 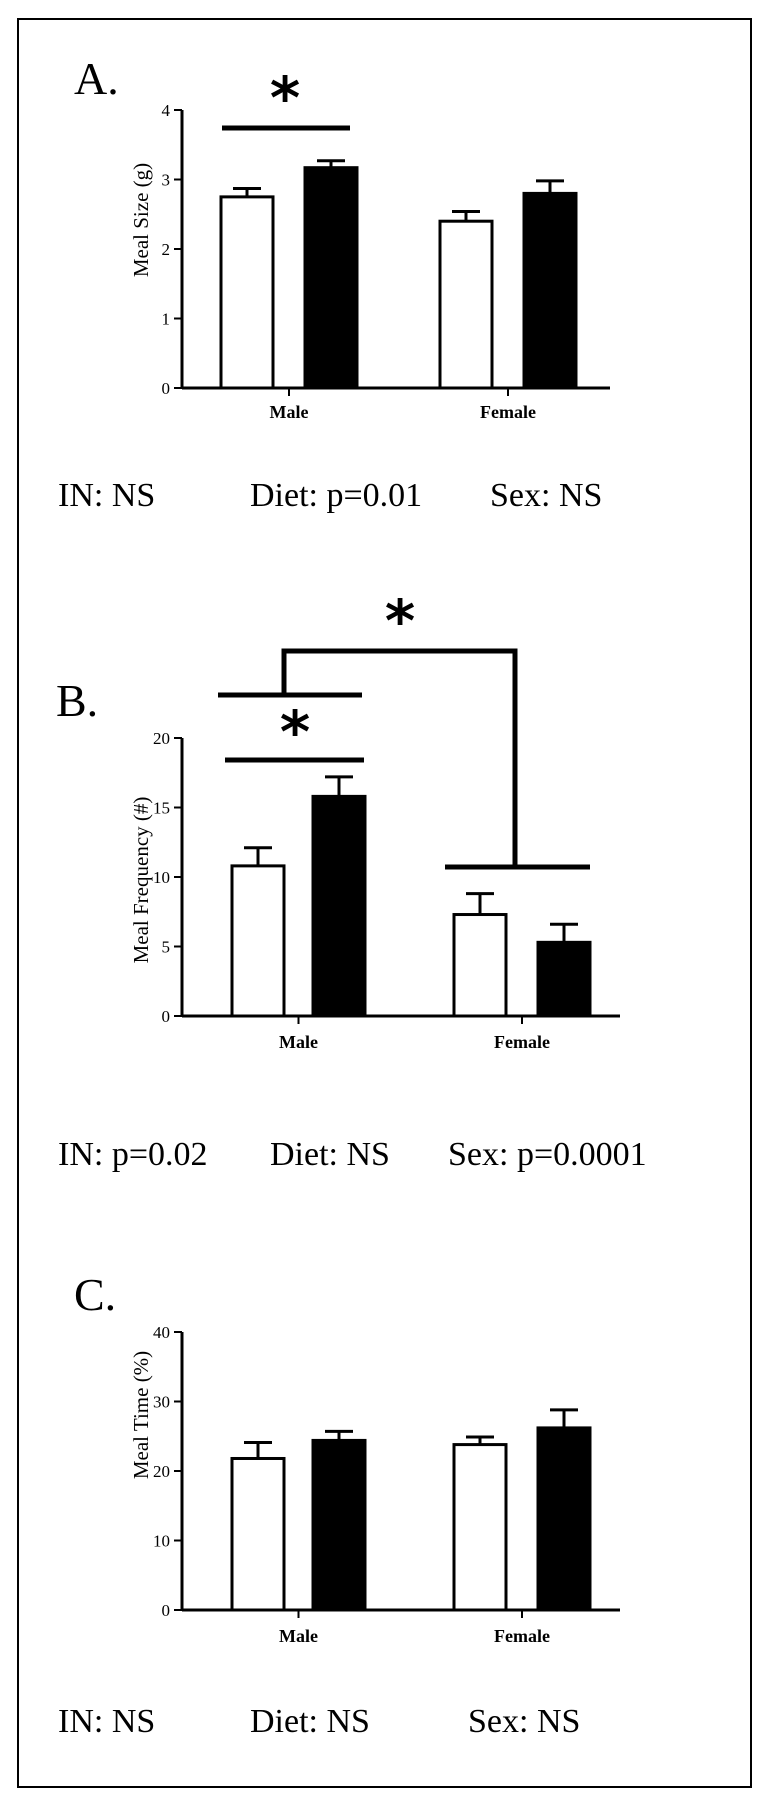 I want to click on panel-b-bar-male-white, so click(x=258, y=941).